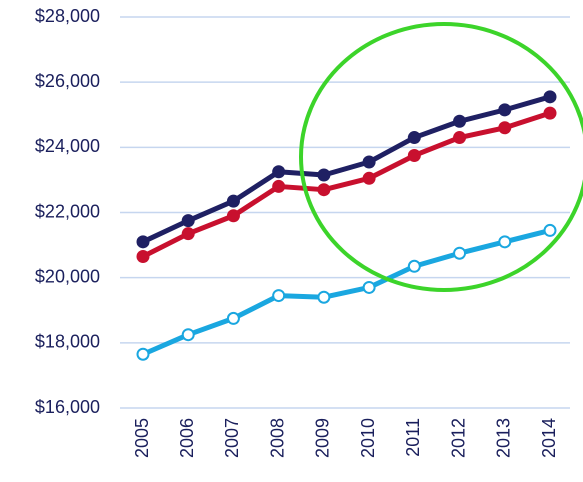 The width and height of the screenshot is (583, 482). What do you see at coordinates (67, 146) in the screenshot?
I see `y-tick-label: $24,000` at bounding box center [67, 146].